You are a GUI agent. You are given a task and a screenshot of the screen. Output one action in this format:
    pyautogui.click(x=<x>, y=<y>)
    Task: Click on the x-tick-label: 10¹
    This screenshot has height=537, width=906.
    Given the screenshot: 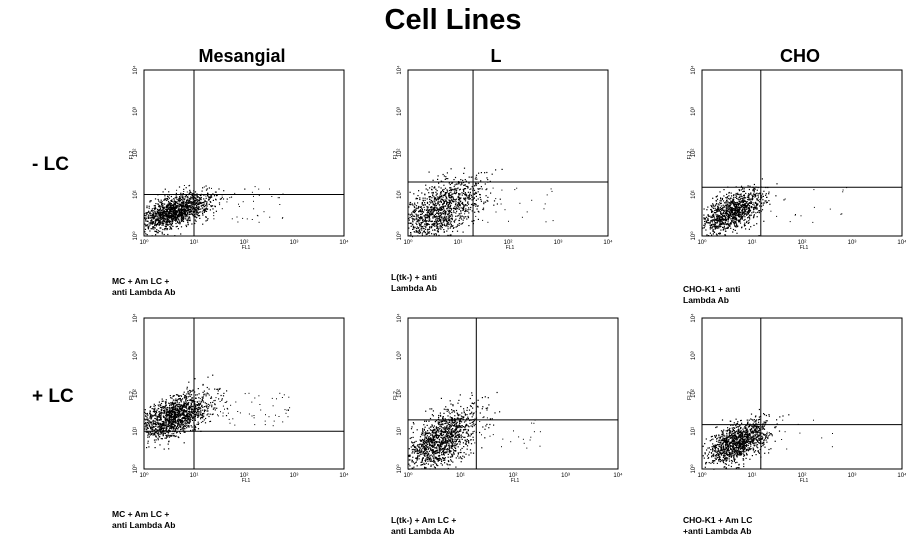 What is the action you would take?
    pyautogui.click(x=458, y=243)
    